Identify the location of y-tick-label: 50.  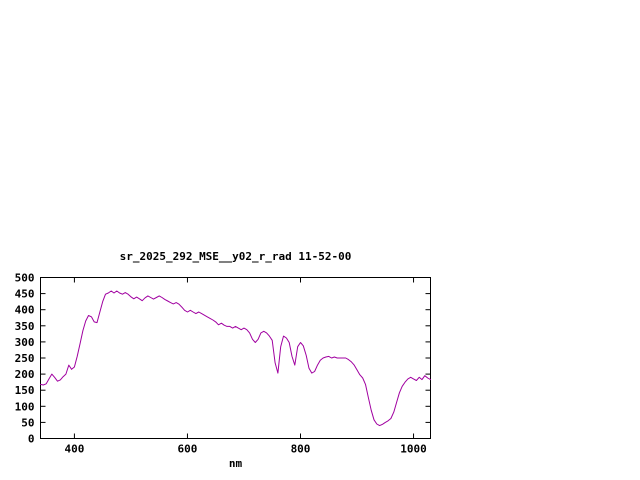
(27, 422).